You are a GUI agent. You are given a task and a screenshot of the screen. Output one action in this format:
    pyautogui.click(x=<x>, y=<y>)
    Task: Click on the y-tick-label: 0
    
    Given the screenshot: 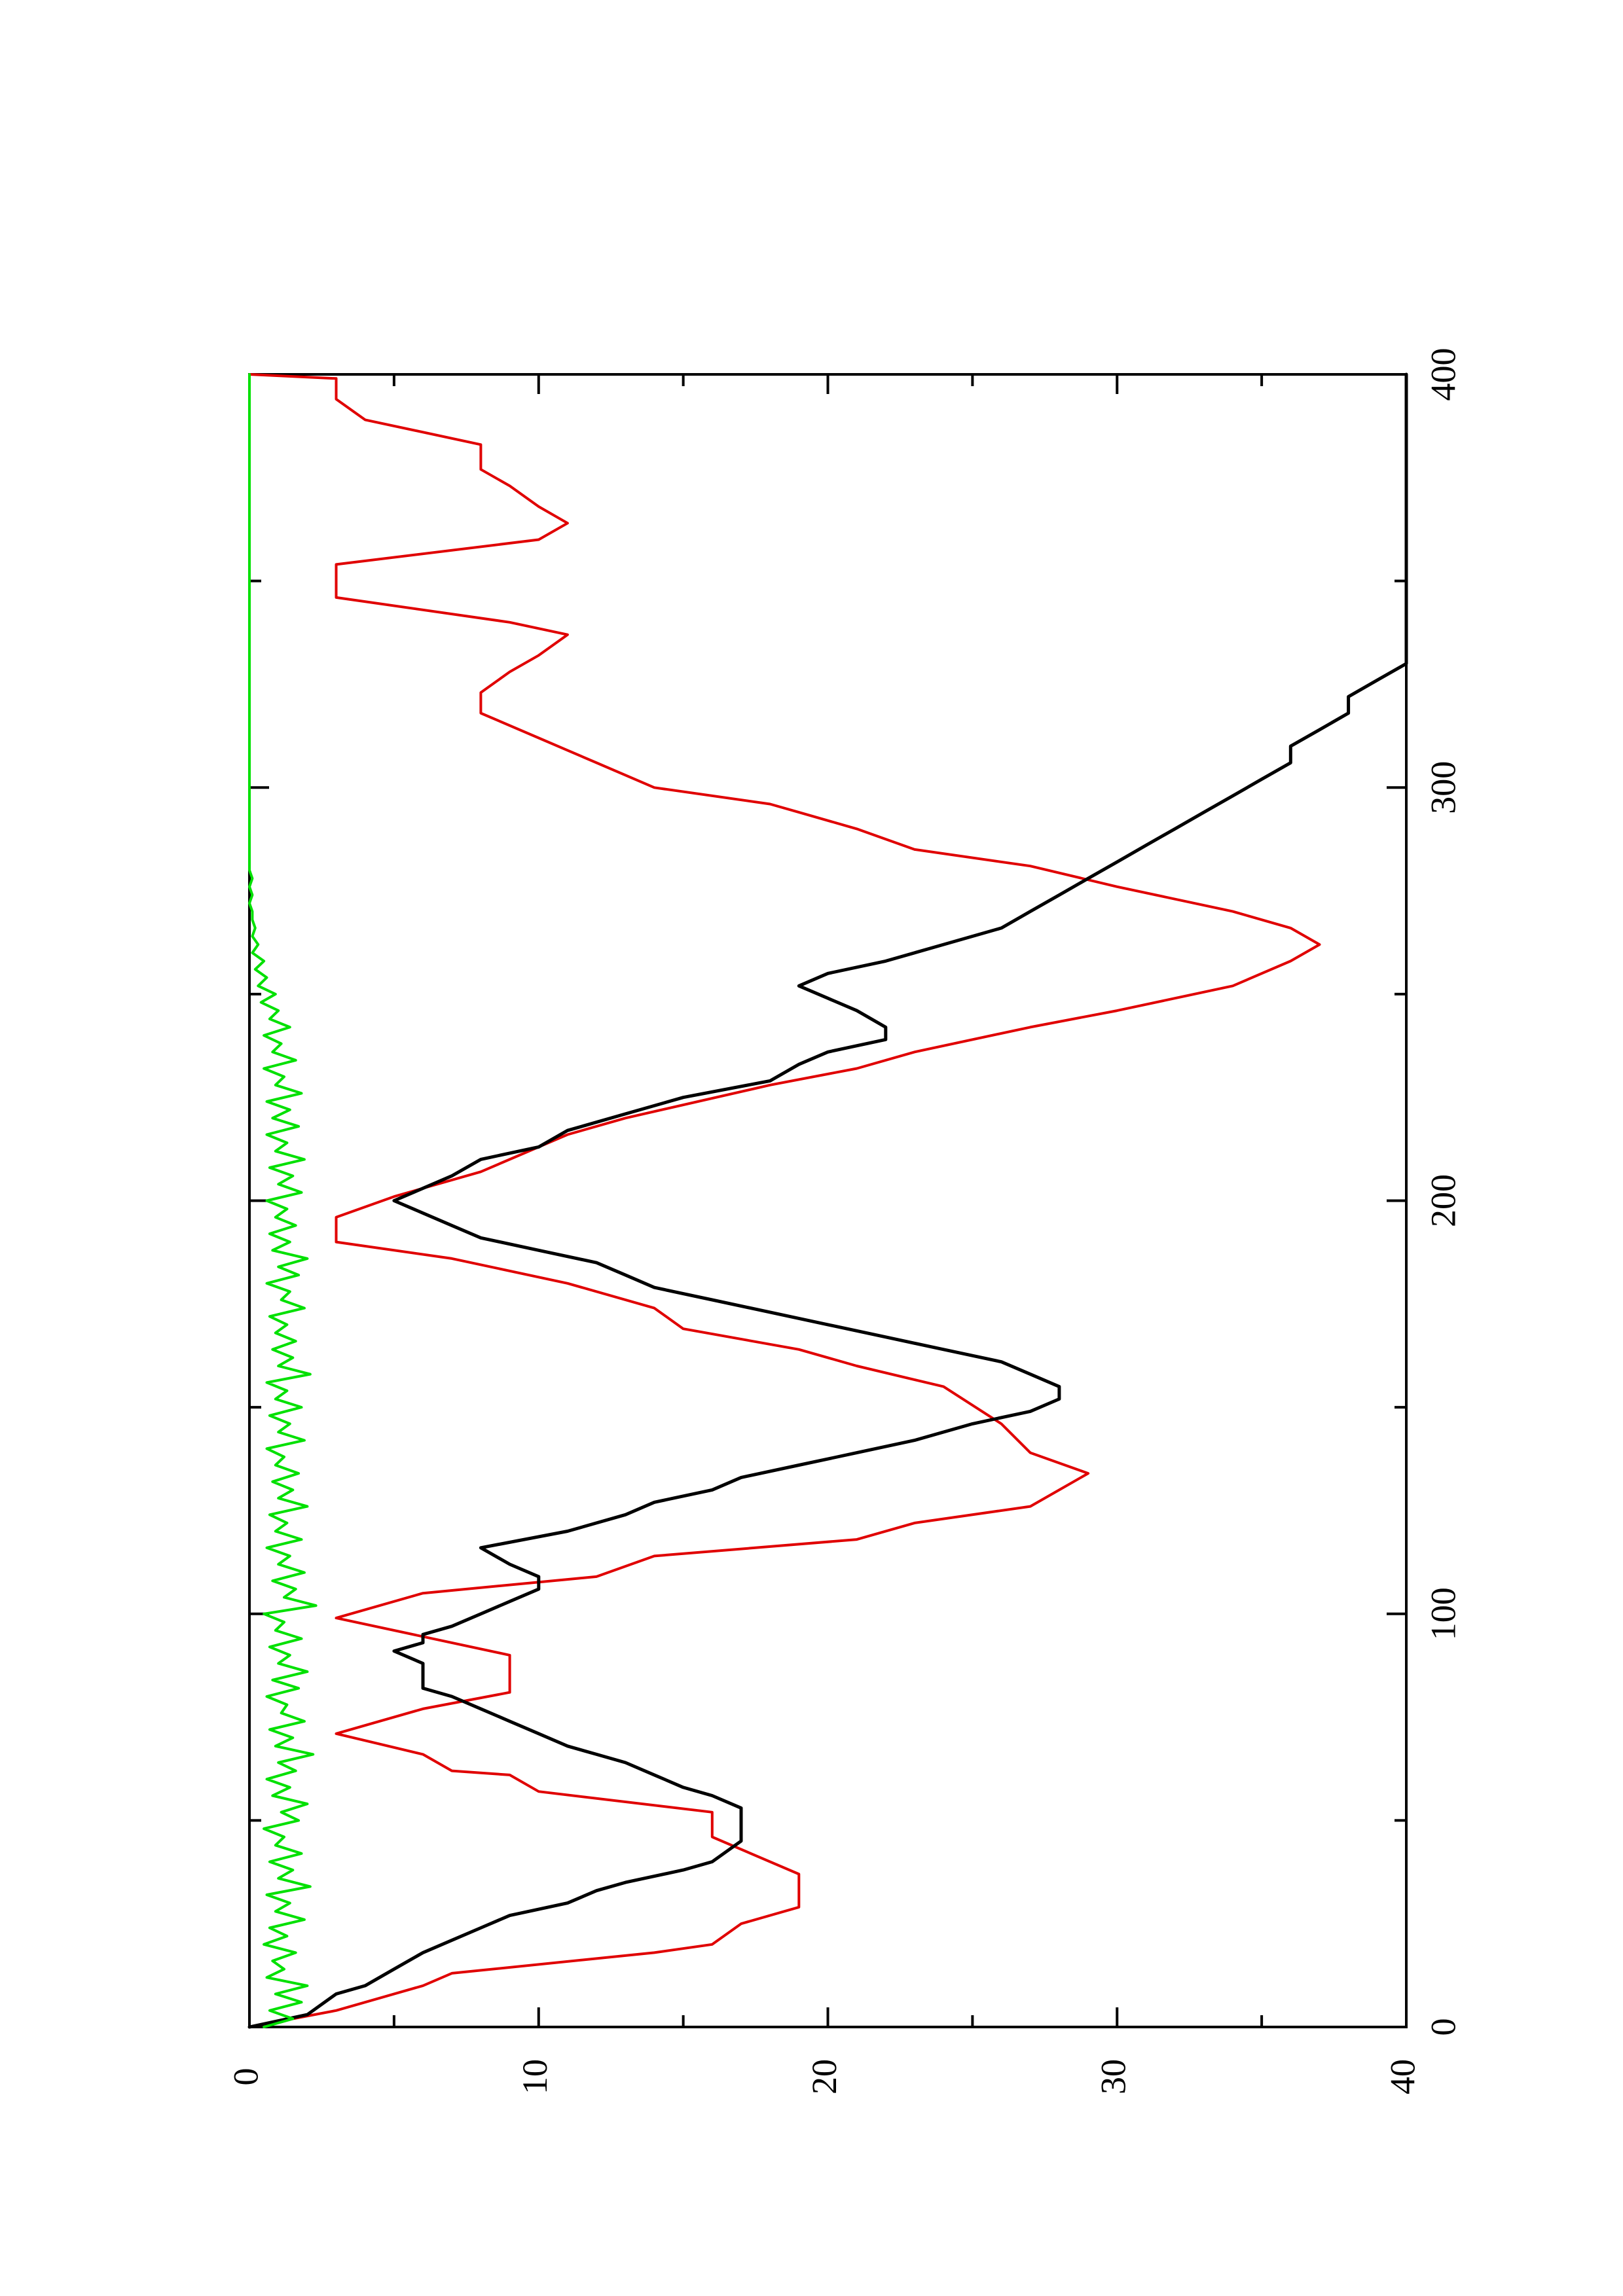 What is the action you would take?
    pyautogui.click(x=245, y=2077)
    